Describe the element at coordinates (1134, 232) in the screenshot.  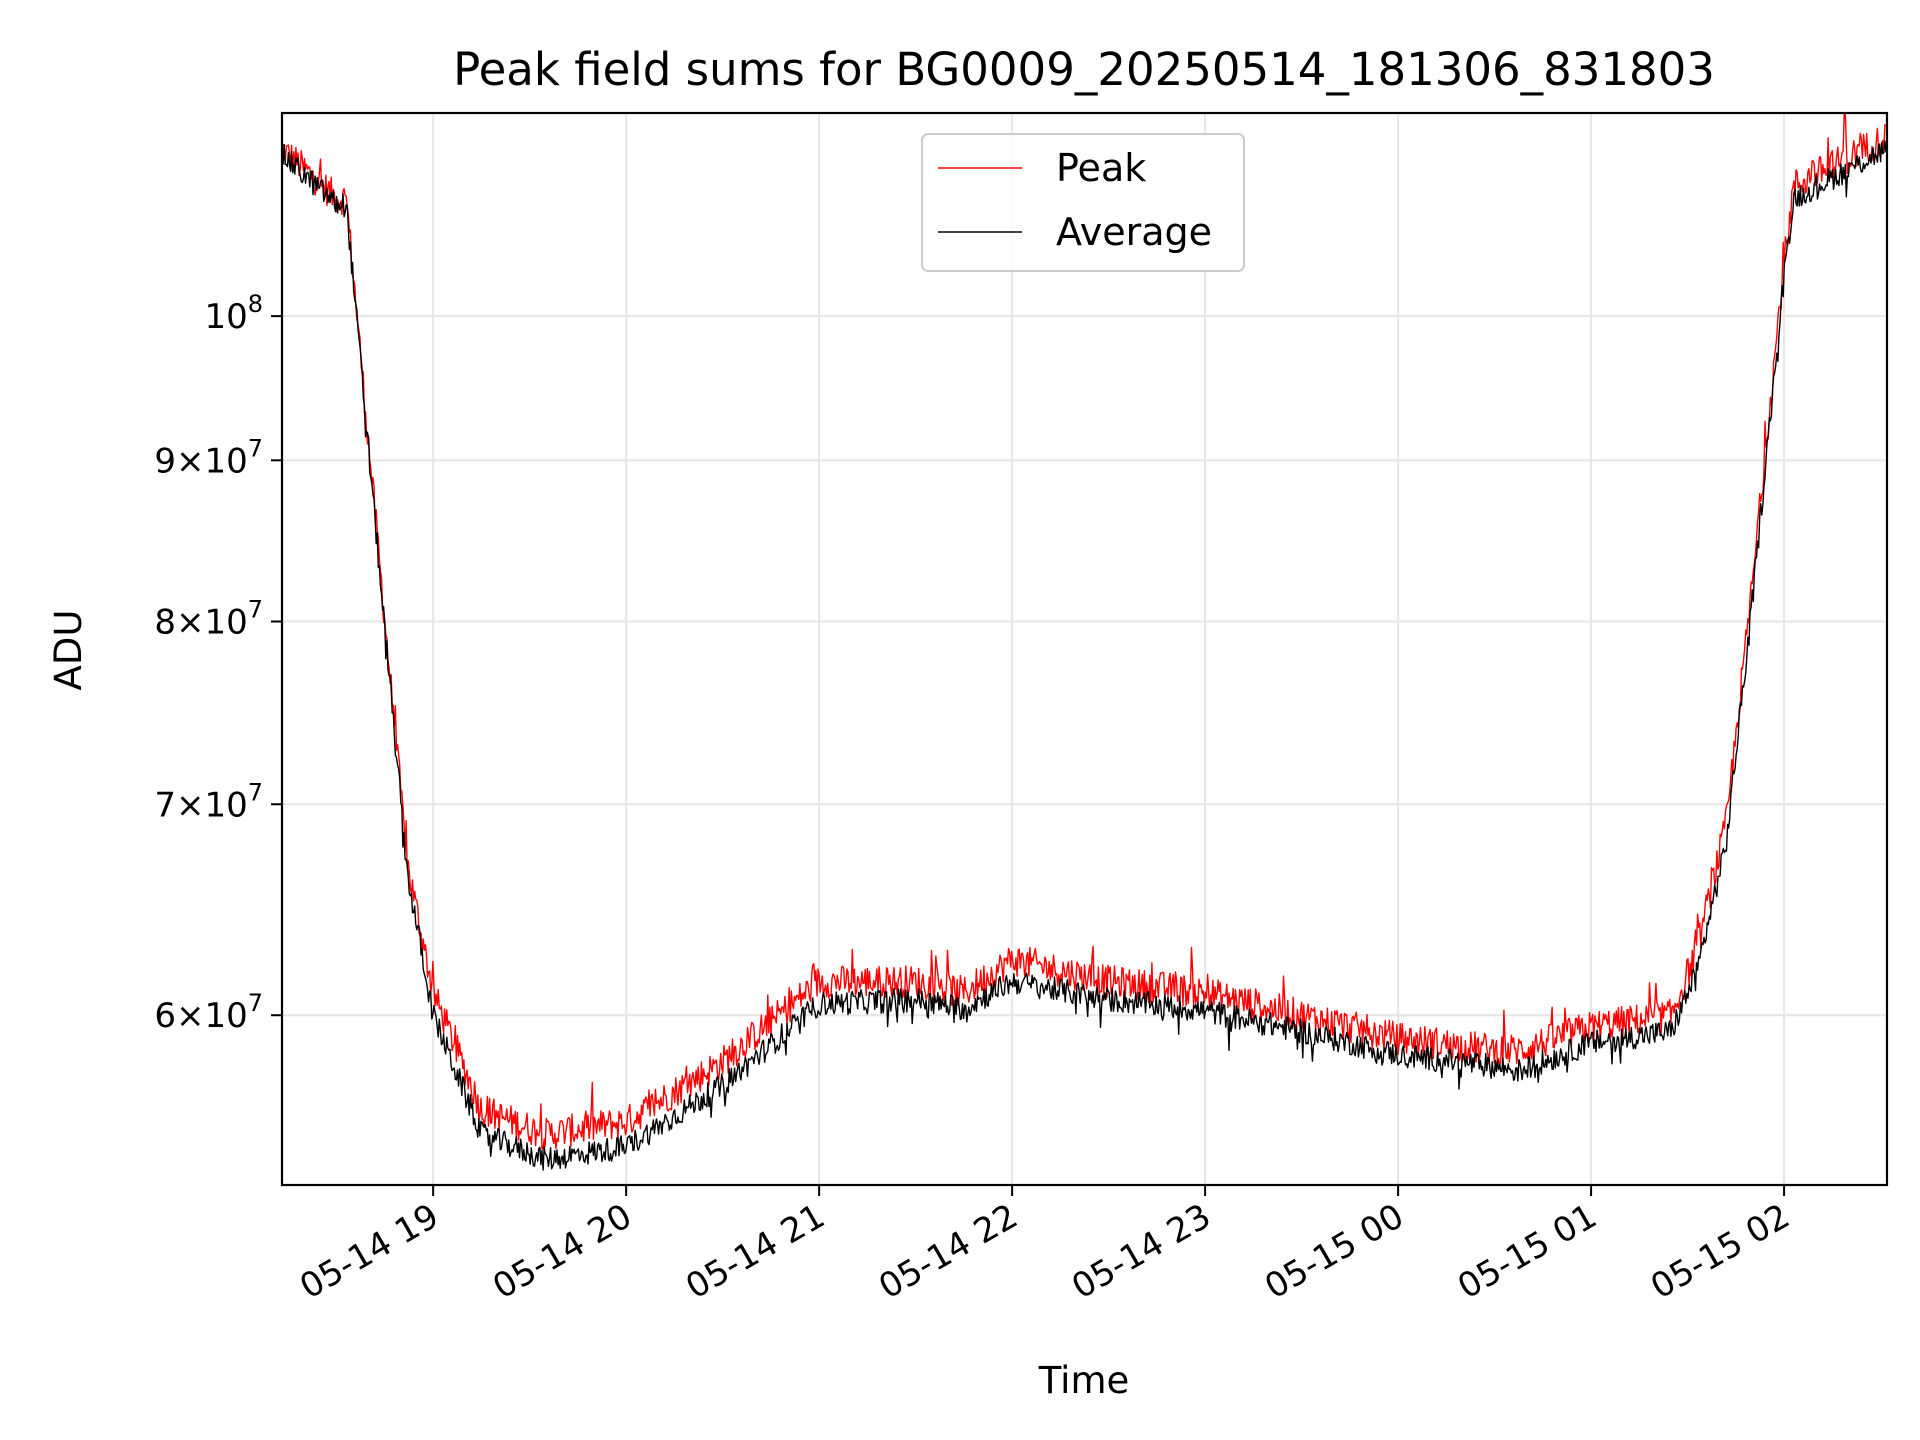
I see `legend-label-average: Average` at that location.